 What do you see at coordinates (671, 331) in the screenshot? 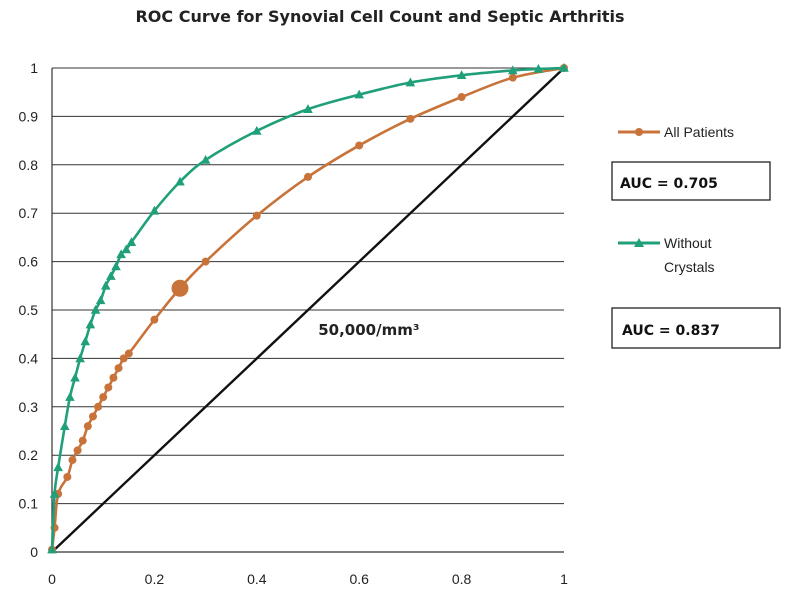
I see `auc-label-without-crystals: AUC = 0.837` at bounding box center [671, 331].